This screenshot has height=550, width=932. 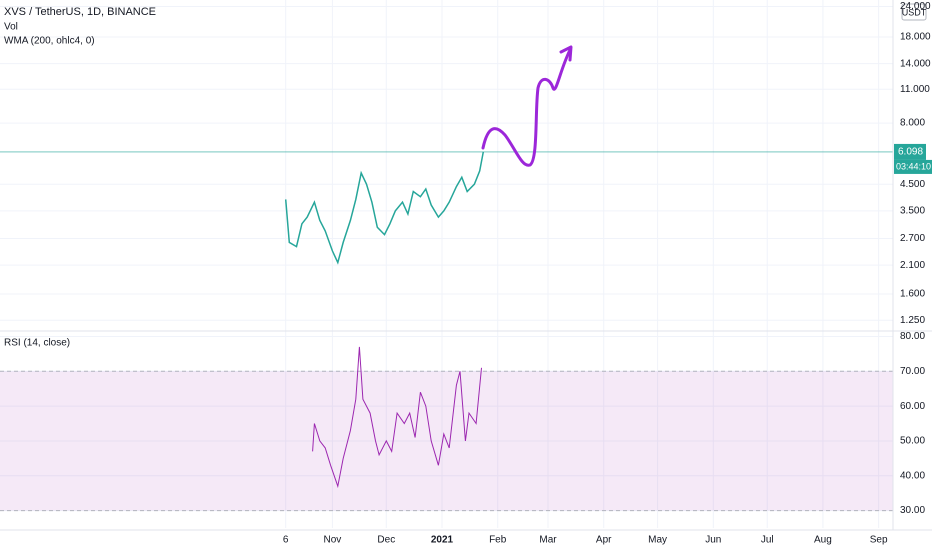 I want to click on y-tick-label: 4.500, so click(x=912, y=184).